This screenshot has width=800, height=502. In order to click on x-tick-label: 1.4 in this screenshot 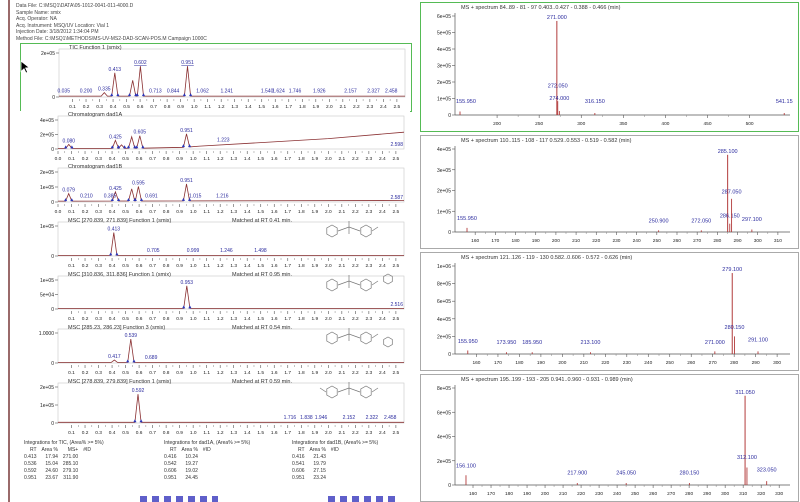, I will do `click(247, 373)`.